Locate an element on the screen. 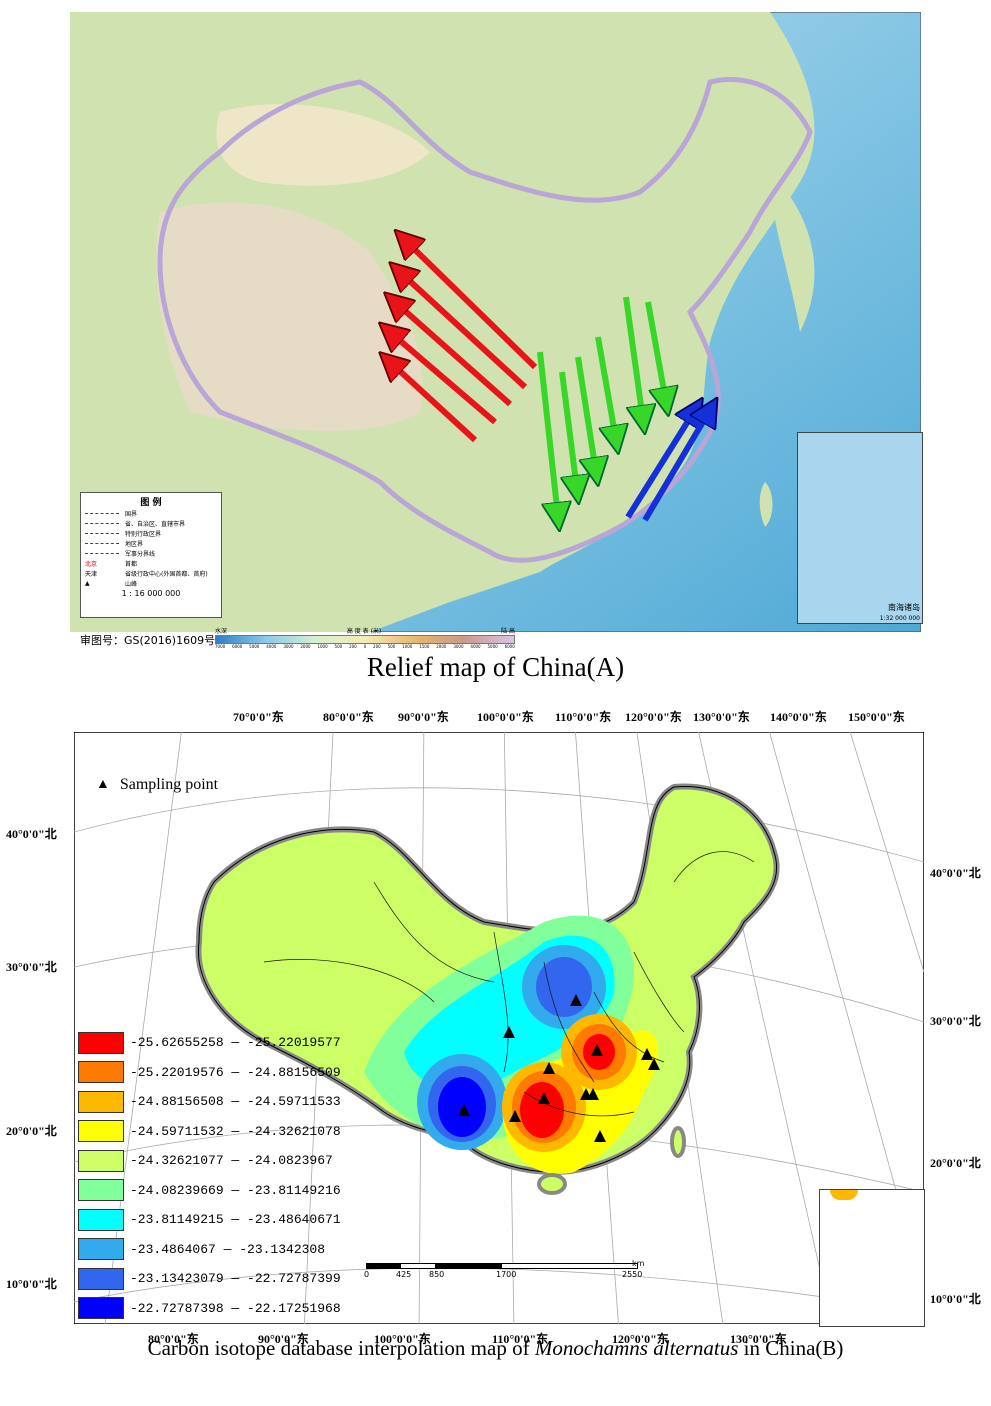  lon-top-label: 130°0'0"东 is located at coordinates (721, 717).